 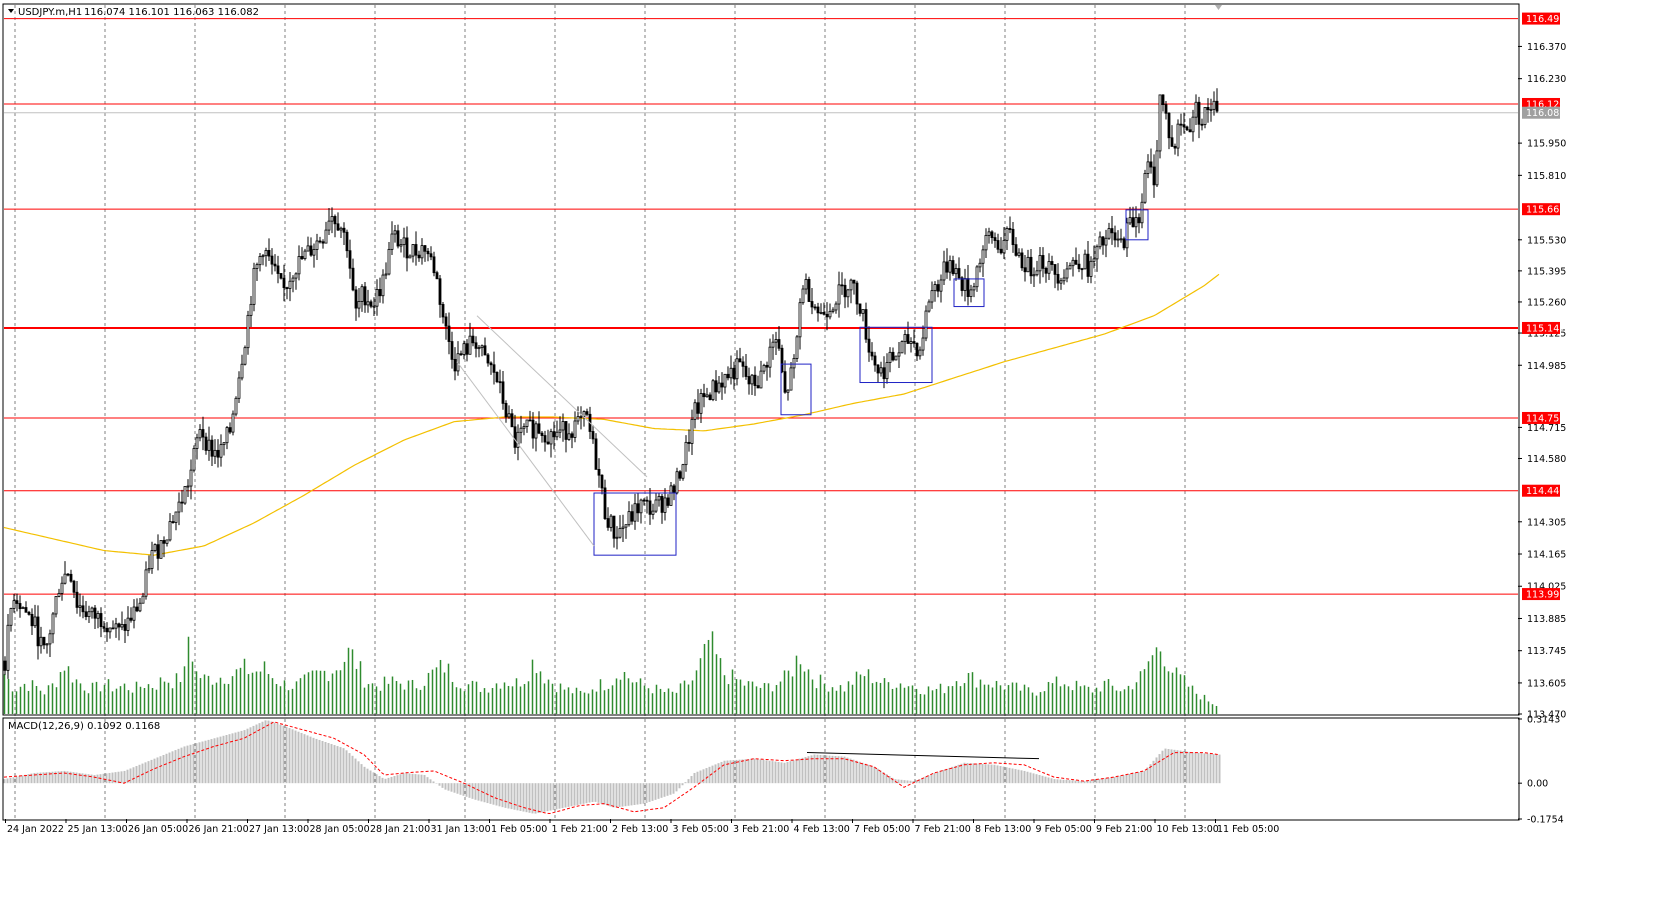 What do you see at coordinates (11, 11) in the screenshot?
I see `chart-menu-triangle-icon` at bounding box center [11, 11].